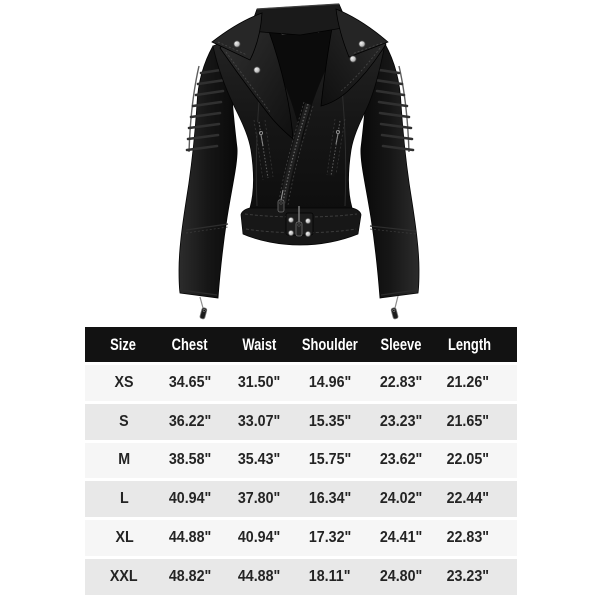 Image resolution: width=600 pixels, height=600 pixels. I want to click on measurement-cell: 24.80", so click(401, 576).